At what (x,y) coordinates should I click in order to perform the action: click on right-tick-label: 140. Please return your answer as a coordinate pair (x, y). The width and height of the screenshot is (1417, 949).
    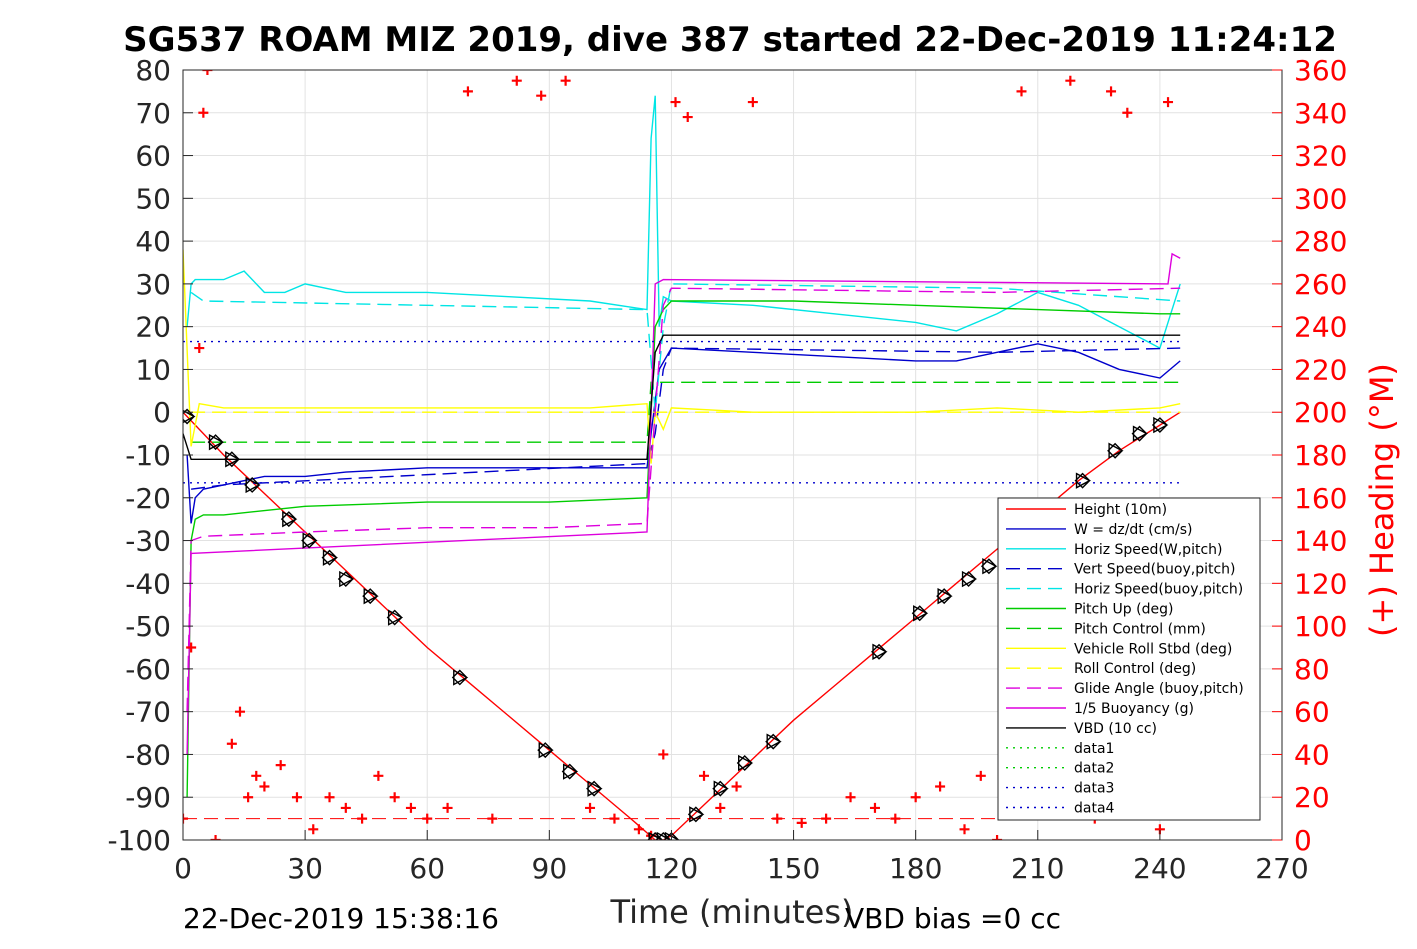
    Looking at the image, I should click on (1320, 541).